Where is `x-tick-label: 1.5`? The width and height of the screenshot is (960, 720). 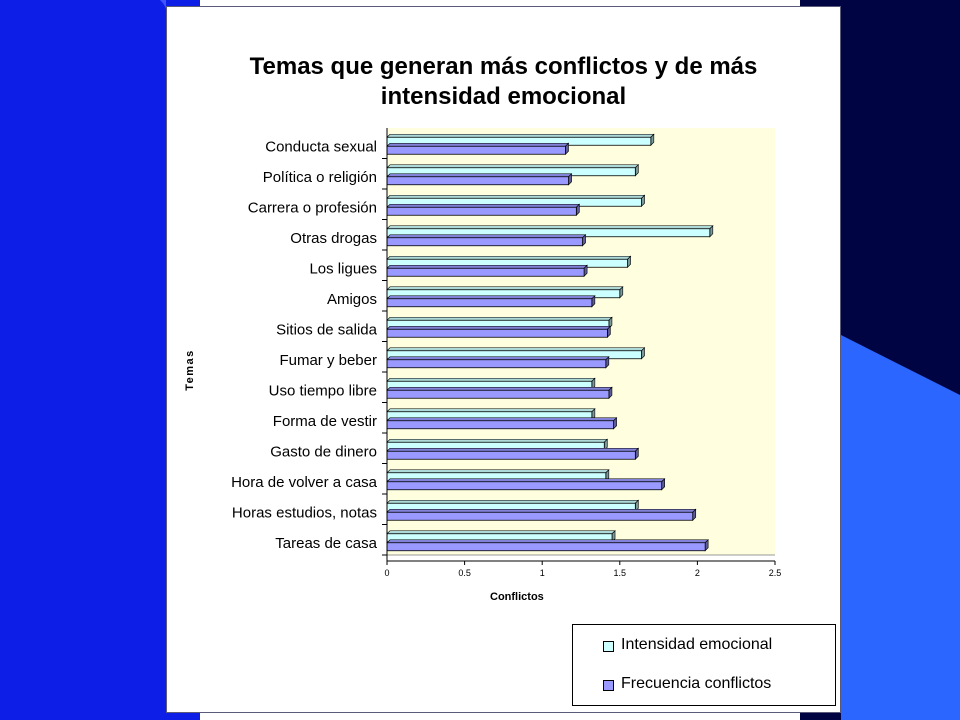
x-tick-label: 1.5 is located at coordinates (620, 573).